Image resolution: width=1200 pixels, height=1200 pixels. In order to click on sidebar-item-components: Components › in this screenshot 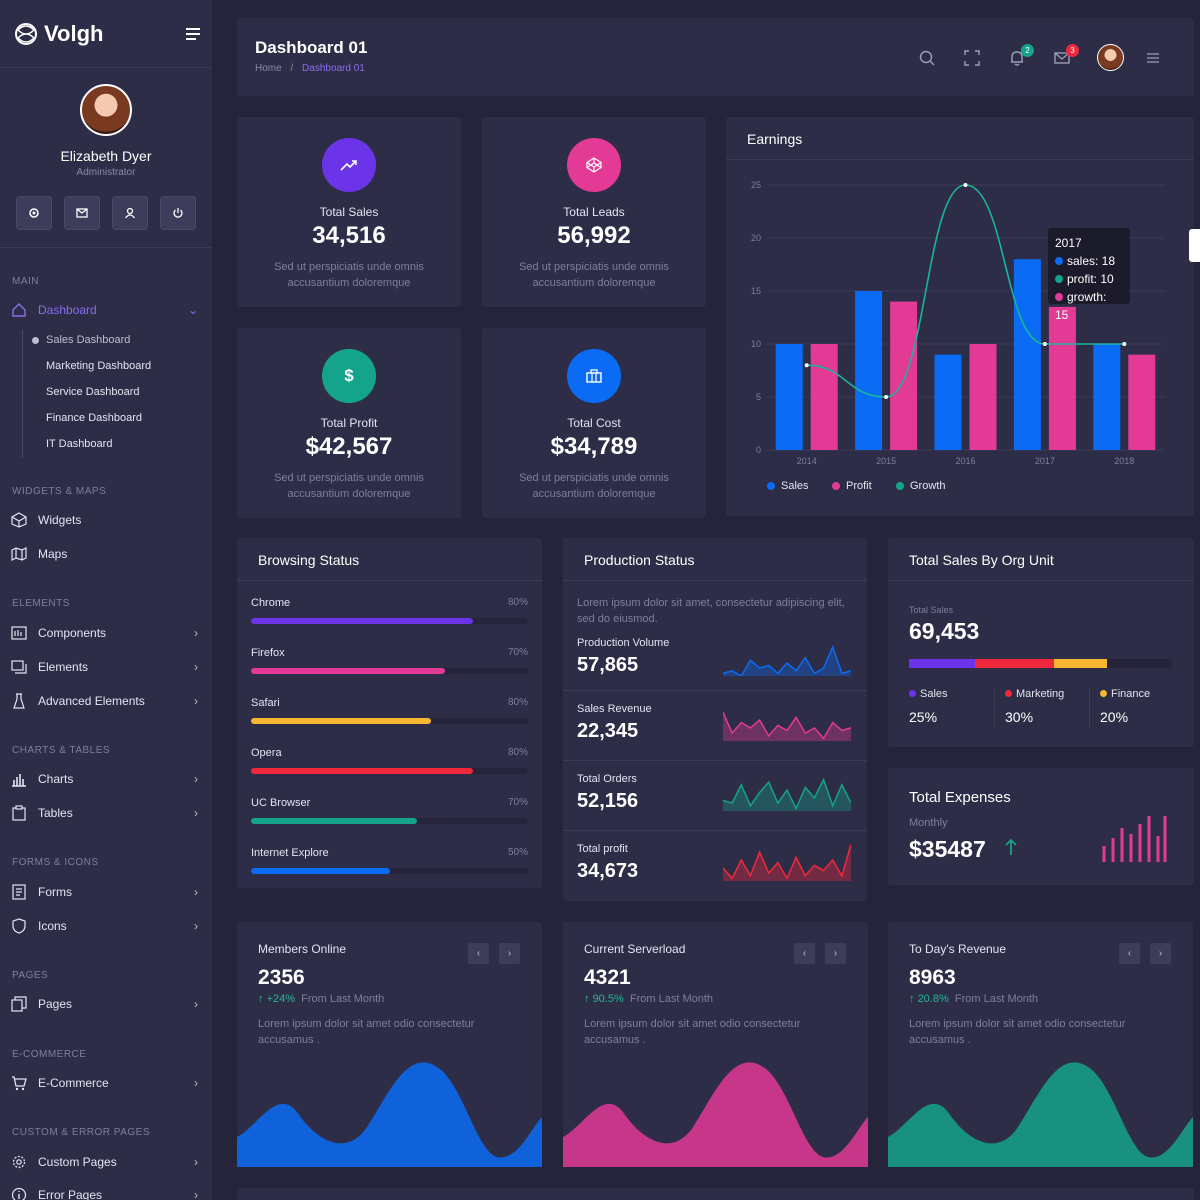, I will do `click(106, 633)`.